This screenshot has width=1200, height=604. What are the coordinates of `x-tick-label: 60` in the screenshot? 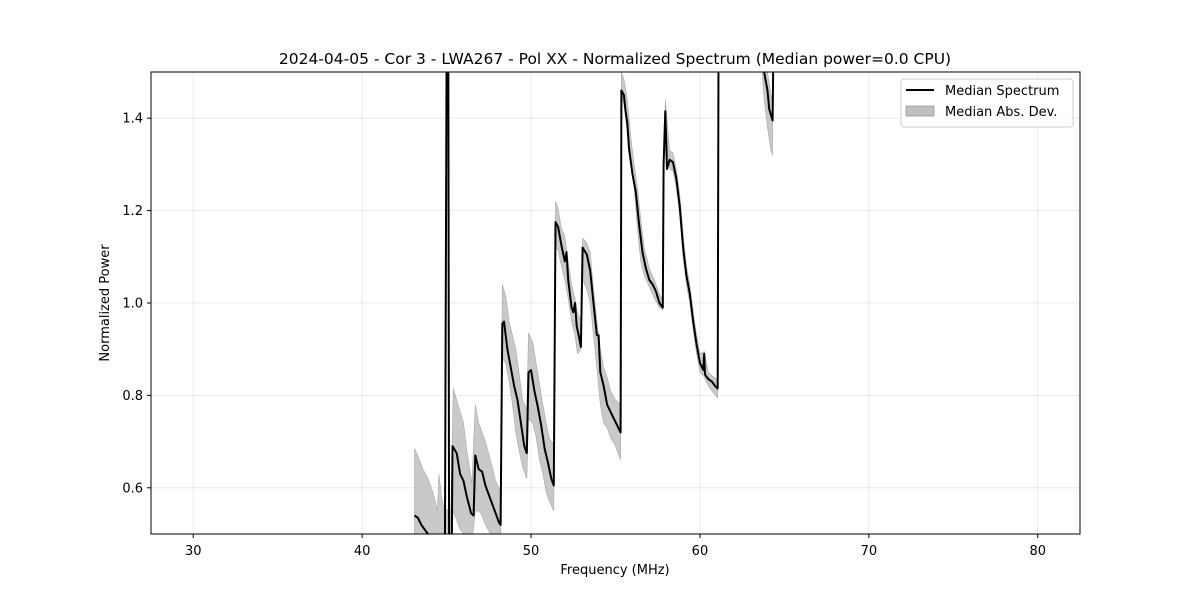 It's located at (700, 551).